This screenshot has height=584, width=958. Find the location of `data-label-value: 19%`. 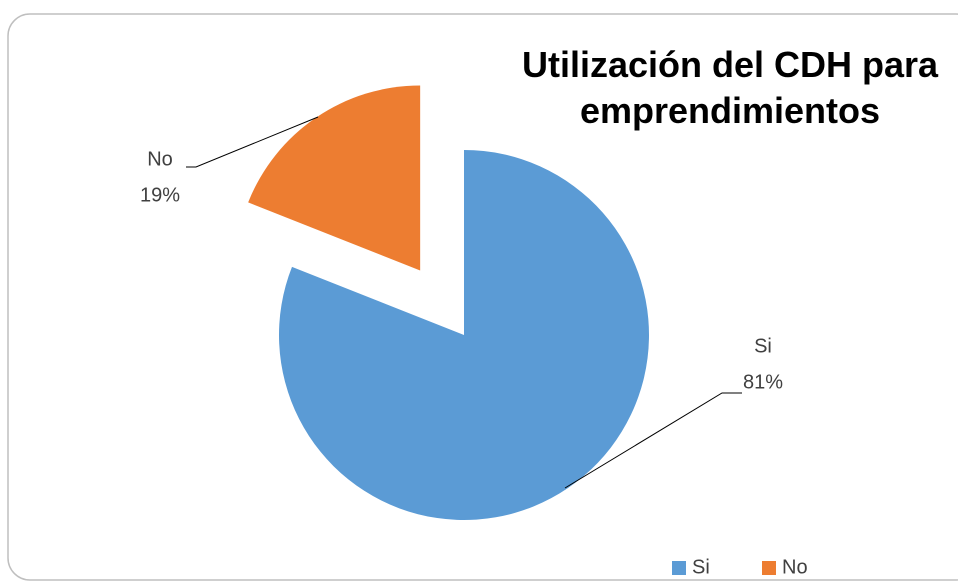

data-label-value: 19% is located at coordinates (160, 195).